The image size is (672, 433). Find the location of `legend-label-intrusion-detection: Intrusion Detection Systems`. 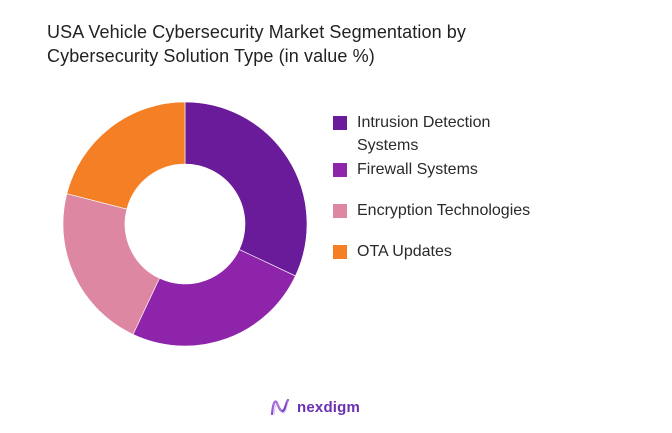

legend-label-intrusion-detection: Intrusion Detection Systems is located at coordinates (424, 134).